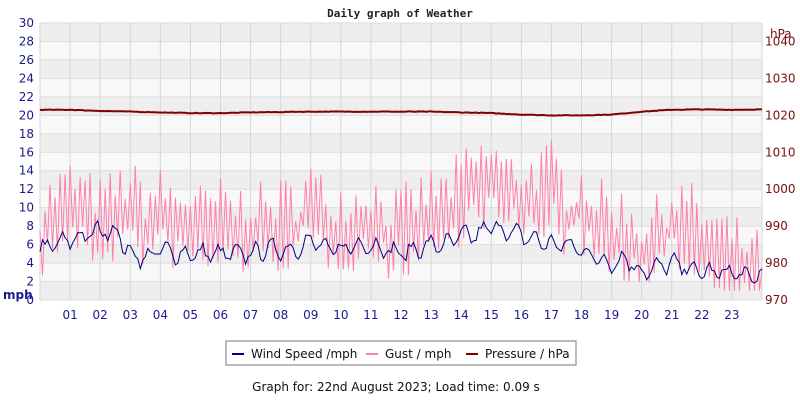 This screenshot has height=400, width=800. Describe the element at coordinates (340, 315) in the screenshot. I see `x-tick-label: 10` at that location.